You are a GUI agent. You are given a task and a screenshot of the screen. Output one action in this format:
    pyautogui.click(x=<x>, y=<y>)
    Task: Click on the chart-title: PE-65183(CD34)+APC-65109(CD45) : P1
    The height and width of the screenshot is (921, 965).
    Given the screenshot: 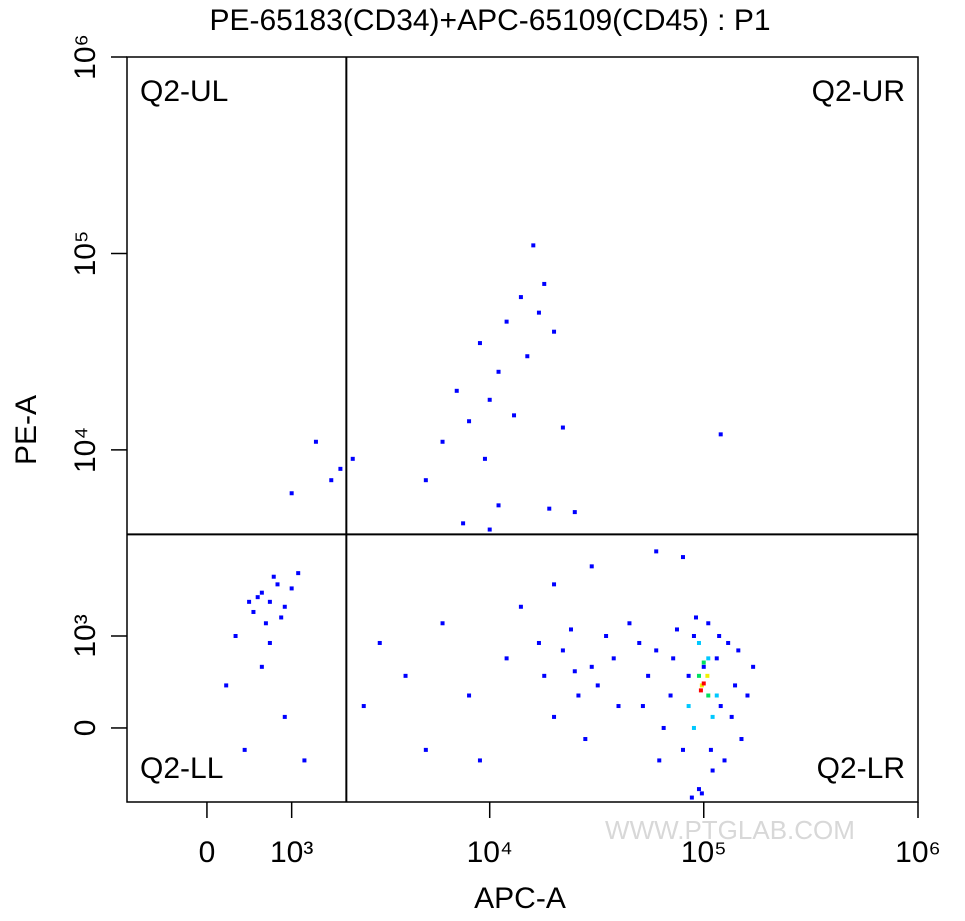 What is the action you would take?
    pyautogui.click(x=489, y=20)
    